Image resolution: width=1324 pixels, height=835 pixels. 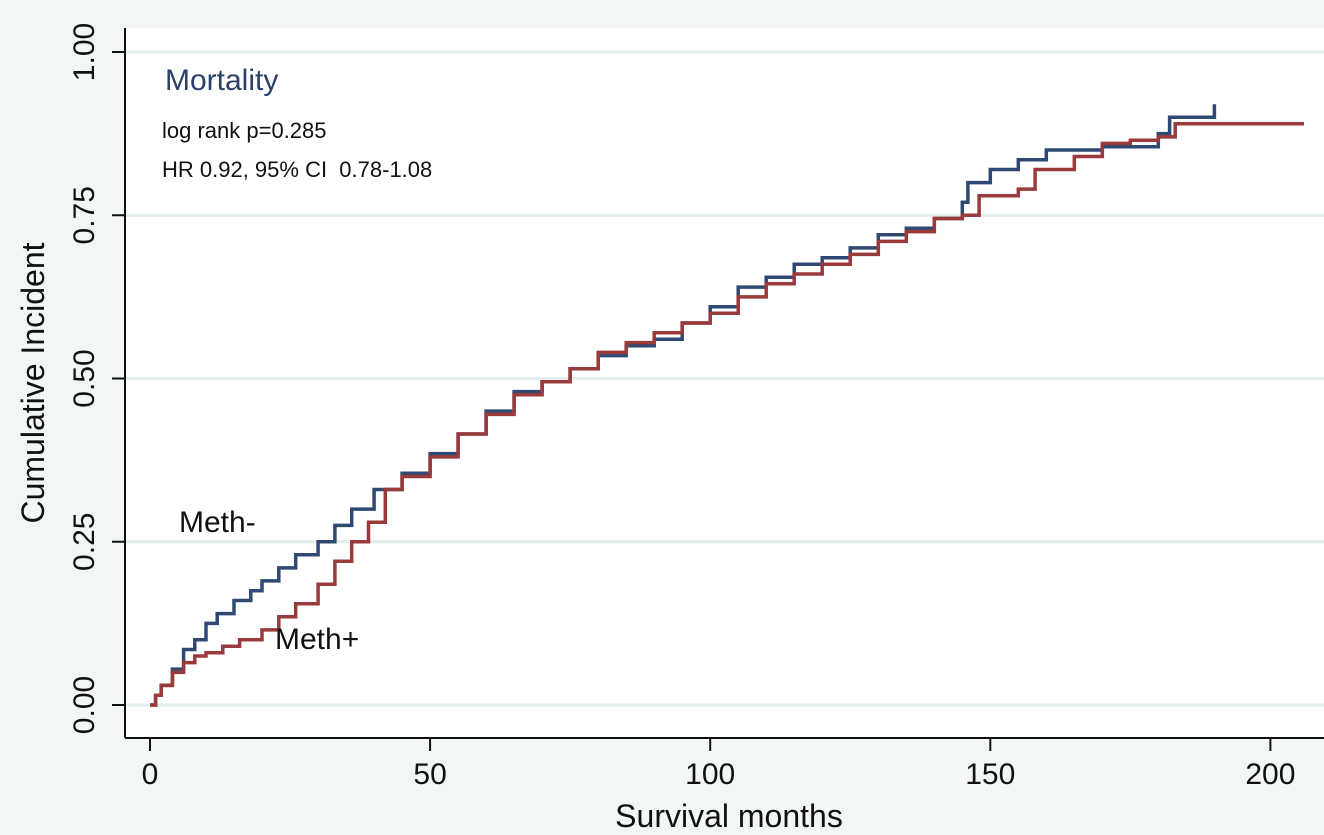 What do you see at coordinates (297, 169) in the screenshot?
I see `annotation-hazard-ratio: HR 0.92, 95% CI 0.78-1.08` at bounding box center [297, 169].